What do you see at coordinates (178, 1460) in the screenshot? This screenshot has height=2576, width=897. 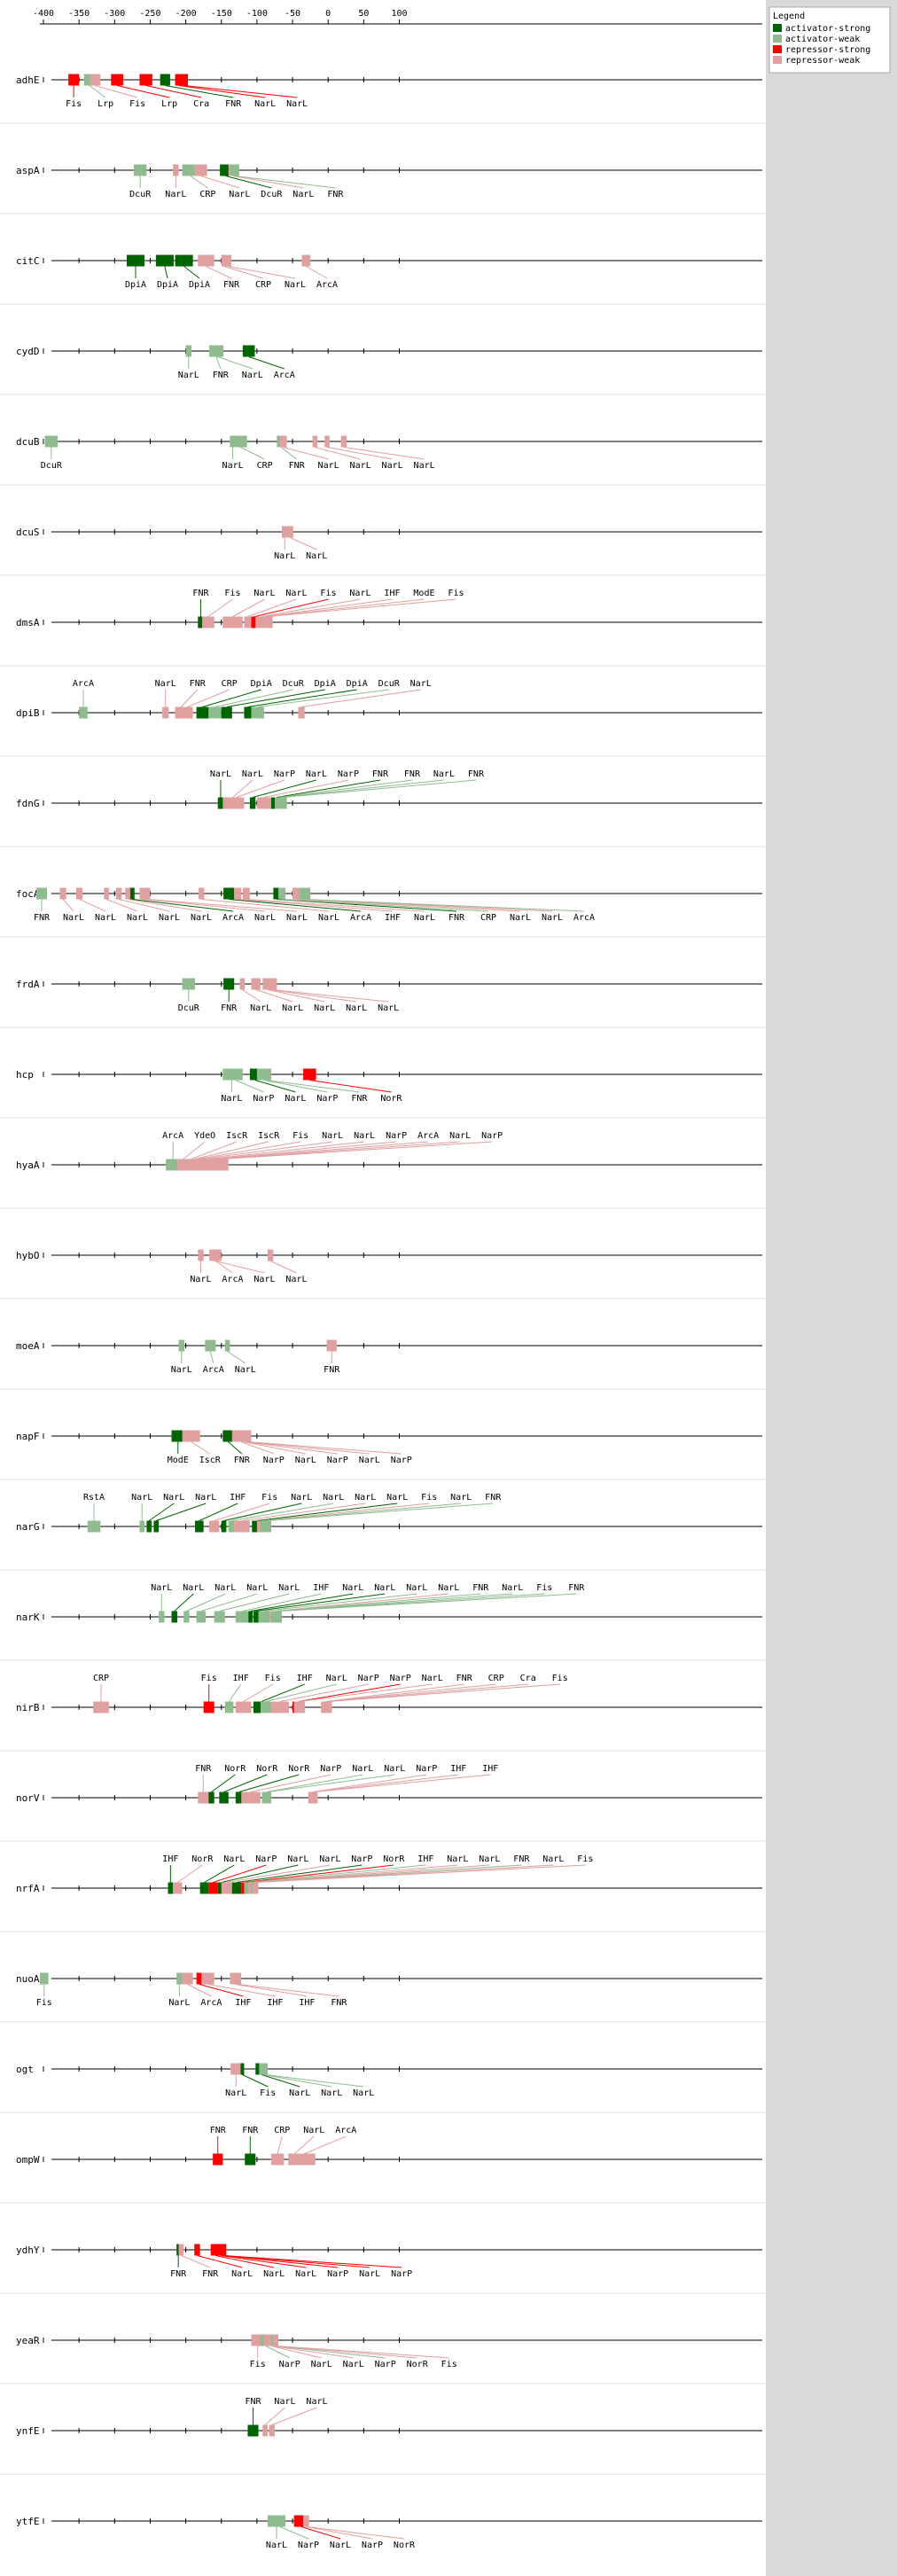 I see `site-label: ModE` at bounding box center [178, 1460].